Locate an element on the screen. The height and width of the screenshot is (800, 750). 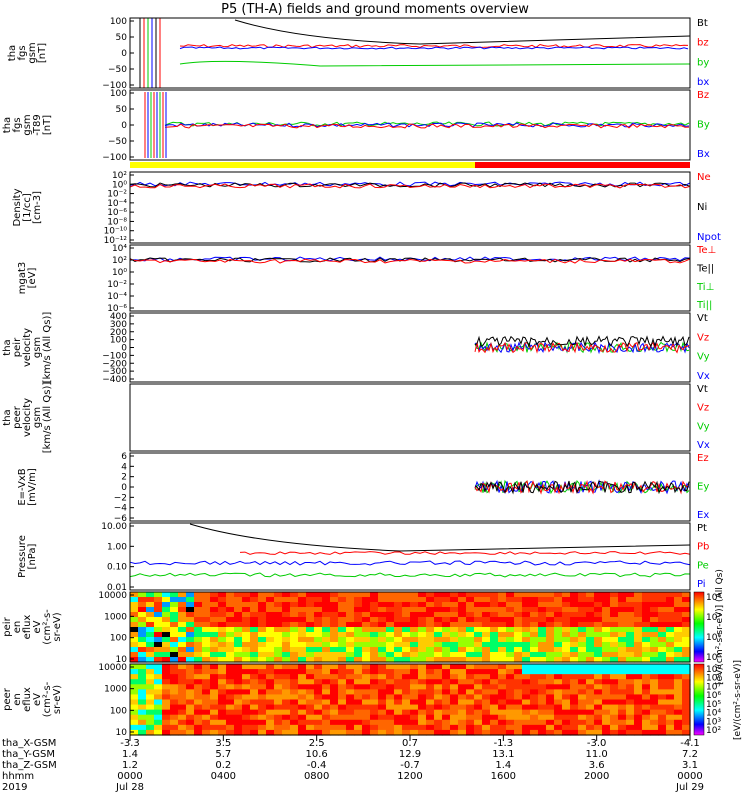
time-axis-value: -0.4 is located at coordinates (317, 765).